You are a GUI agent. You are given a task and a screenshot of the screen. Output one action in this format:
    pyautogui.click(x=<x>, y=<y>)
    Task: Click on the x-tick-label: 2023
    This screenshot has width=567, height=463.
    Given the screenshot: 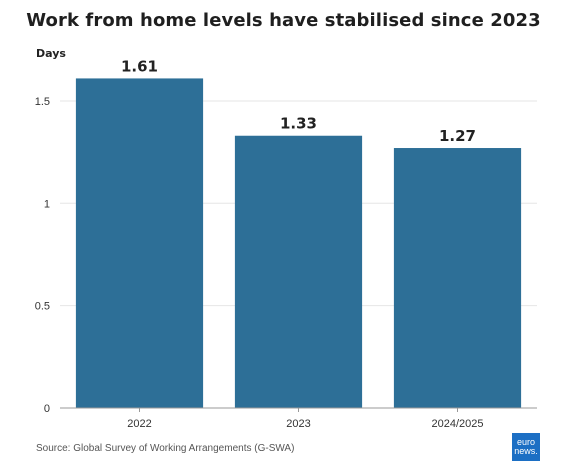 What is the action you would take?
    pyautogui.click(x=298, y=424)
    